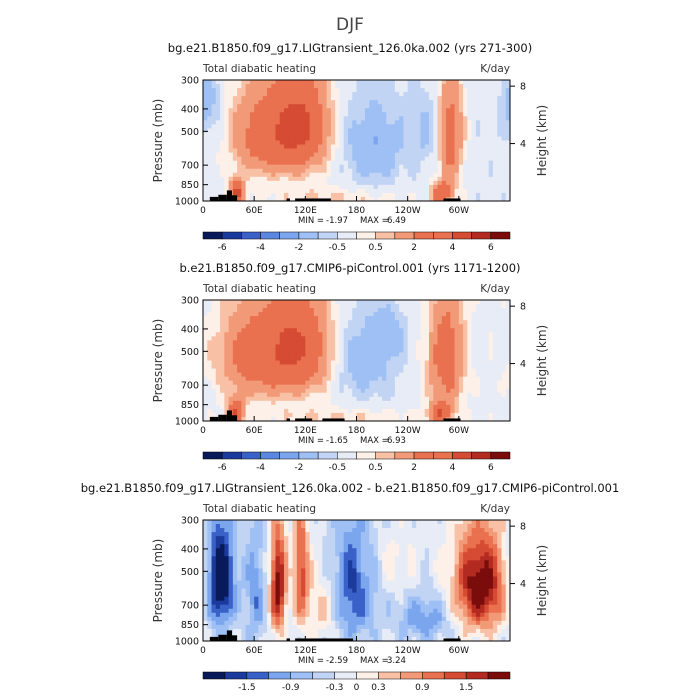 This screenshot has height=700, width=700. What do you see at coordinates (158, 141) in the screenshot?
I see `y-axis-title: Pressure (mb)` at bounding box center [158, 141].